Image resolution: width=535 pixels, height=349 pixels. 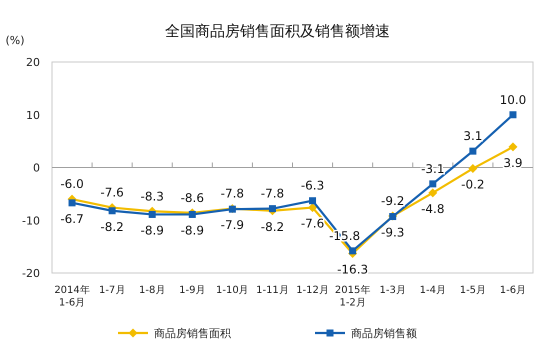 What do you see at coordinates (72, 296) in the screenshot?
I see `x-tick-label: 2014年 1-6月` at bounding box center [72, 296].